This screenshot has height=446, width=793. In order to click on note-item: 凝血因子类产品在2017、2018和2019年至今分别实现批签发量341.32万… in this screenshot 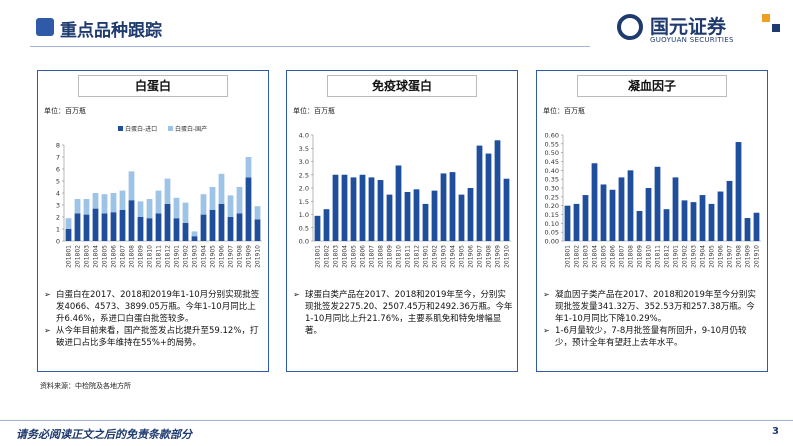, I will do `click(653, 307)`.